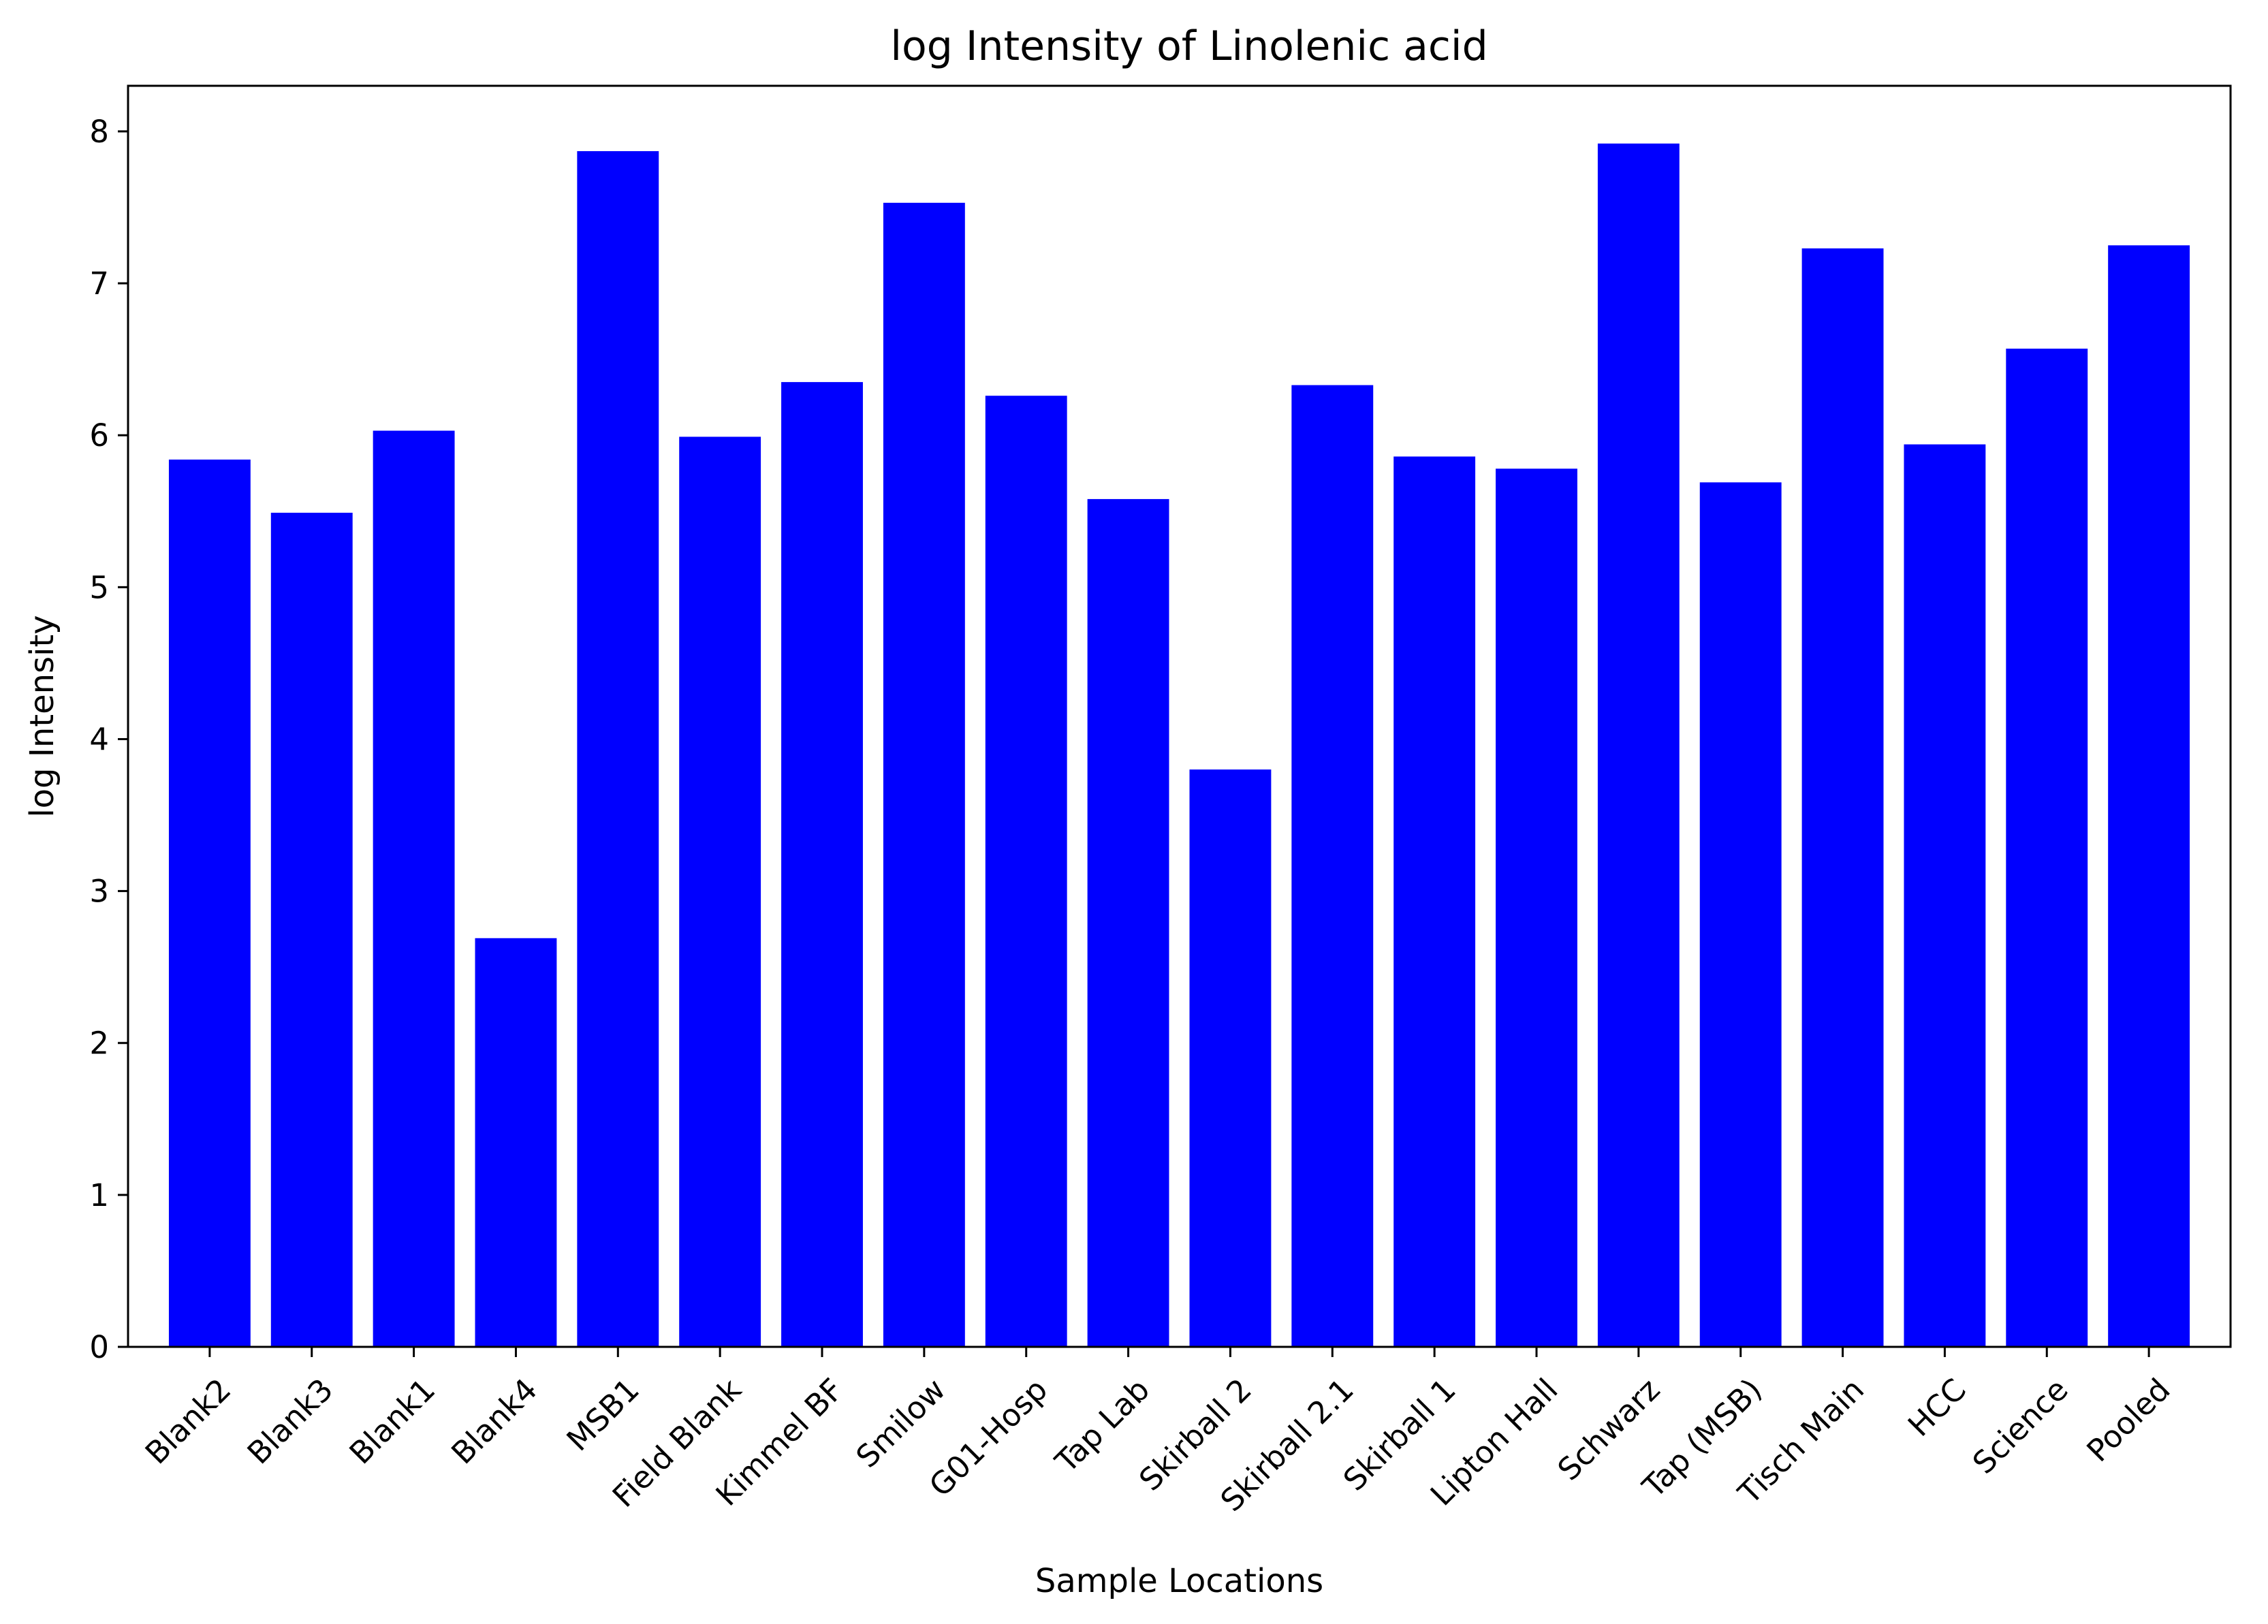 Image resolution: width=2268 pixels, height=1624 pixels. I want to click on bar-pooled, so click(2149, 796).